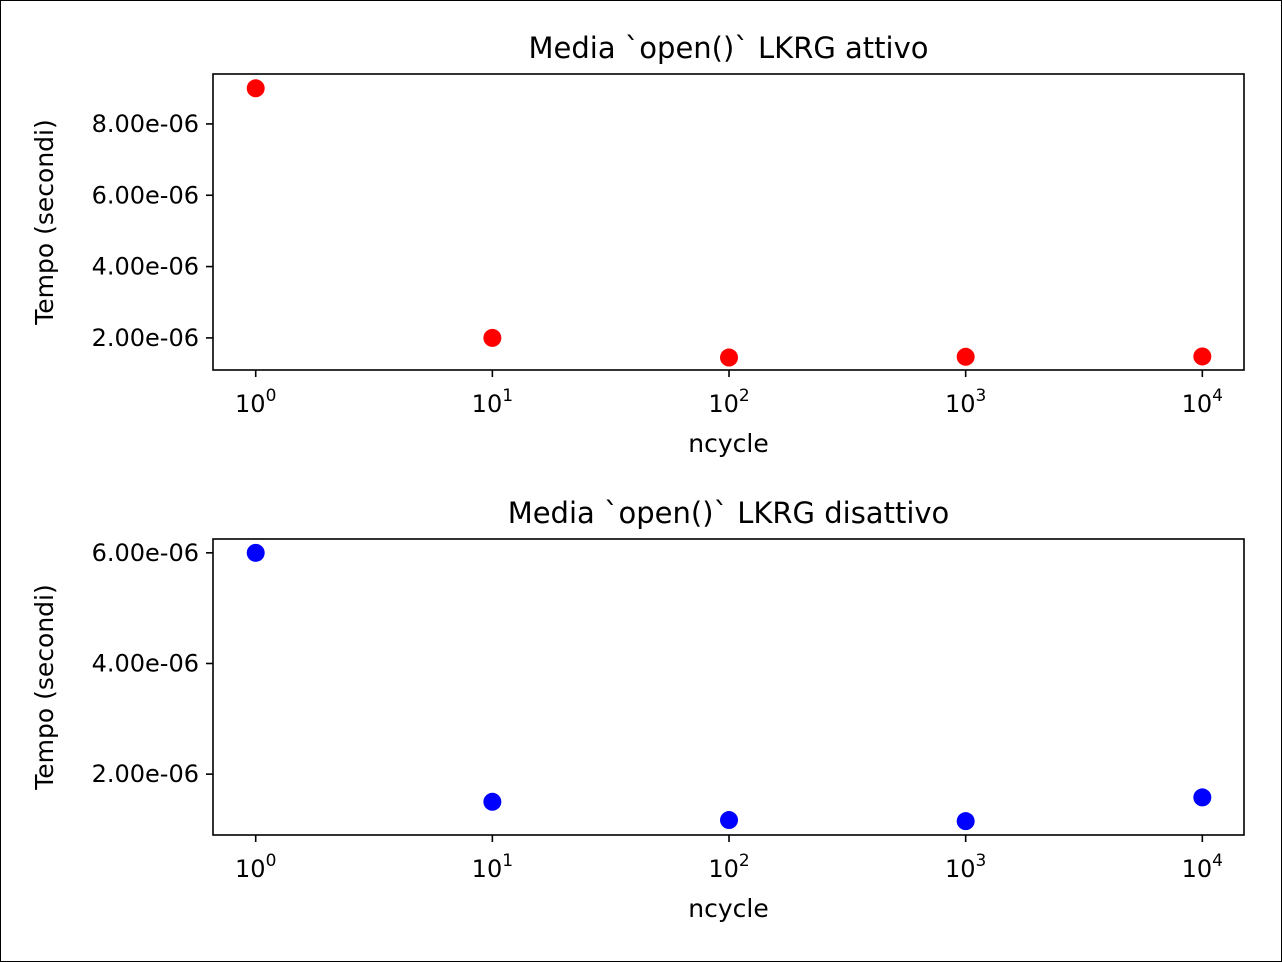 Image resolution: width=1282 pixels, height=962 pixels. What do you see at coordinates (728, 908) in the screenshot?
I see `panel-2-x-axis-label: ncycle` at bounding box center [728, 908].